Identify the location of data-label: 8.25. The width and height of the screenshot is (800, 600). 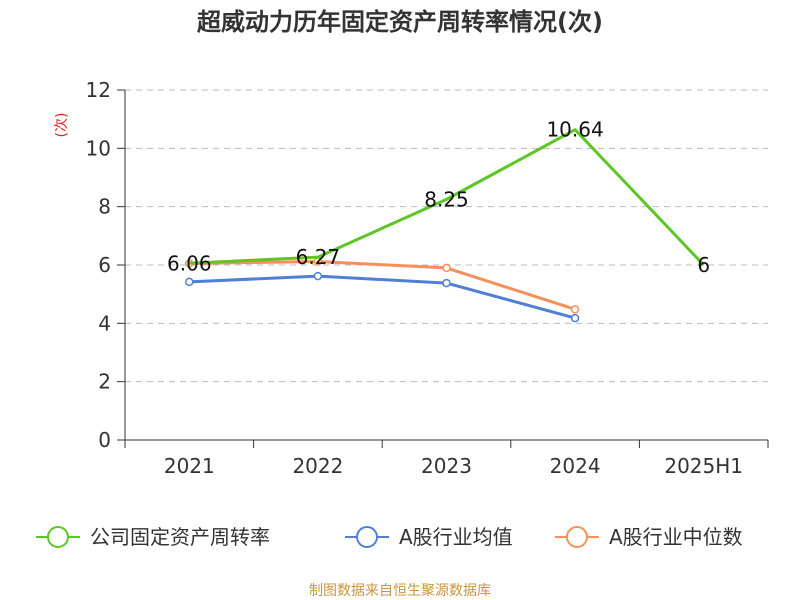
(446, 199).